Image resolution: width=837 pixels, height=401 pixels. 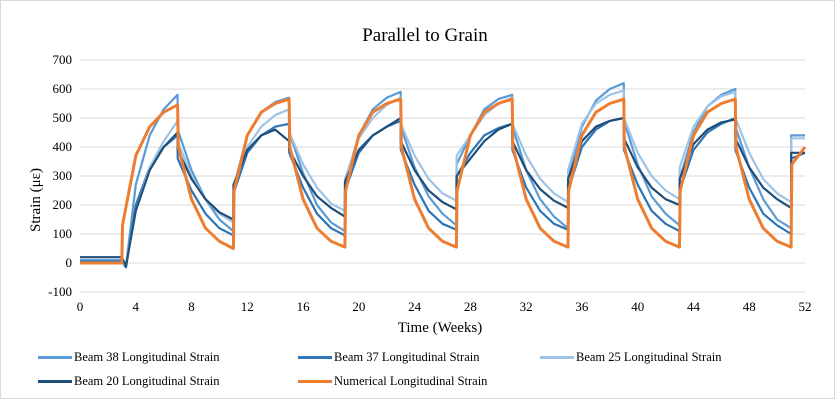 I want to click on chart-title: Parallel to Grain, so click(x=425, y=35).